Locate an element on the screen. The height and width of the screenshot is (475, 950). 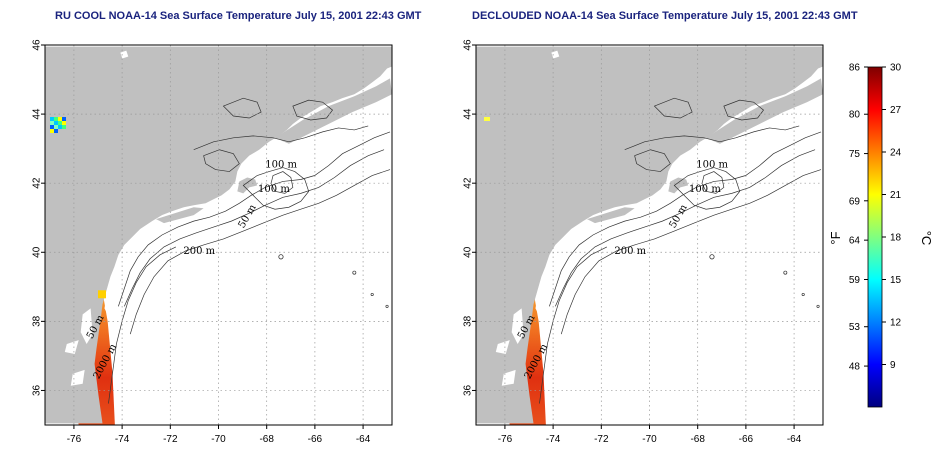
fahrenheit-tick-label: 80 is located at coordinates (855, 115).